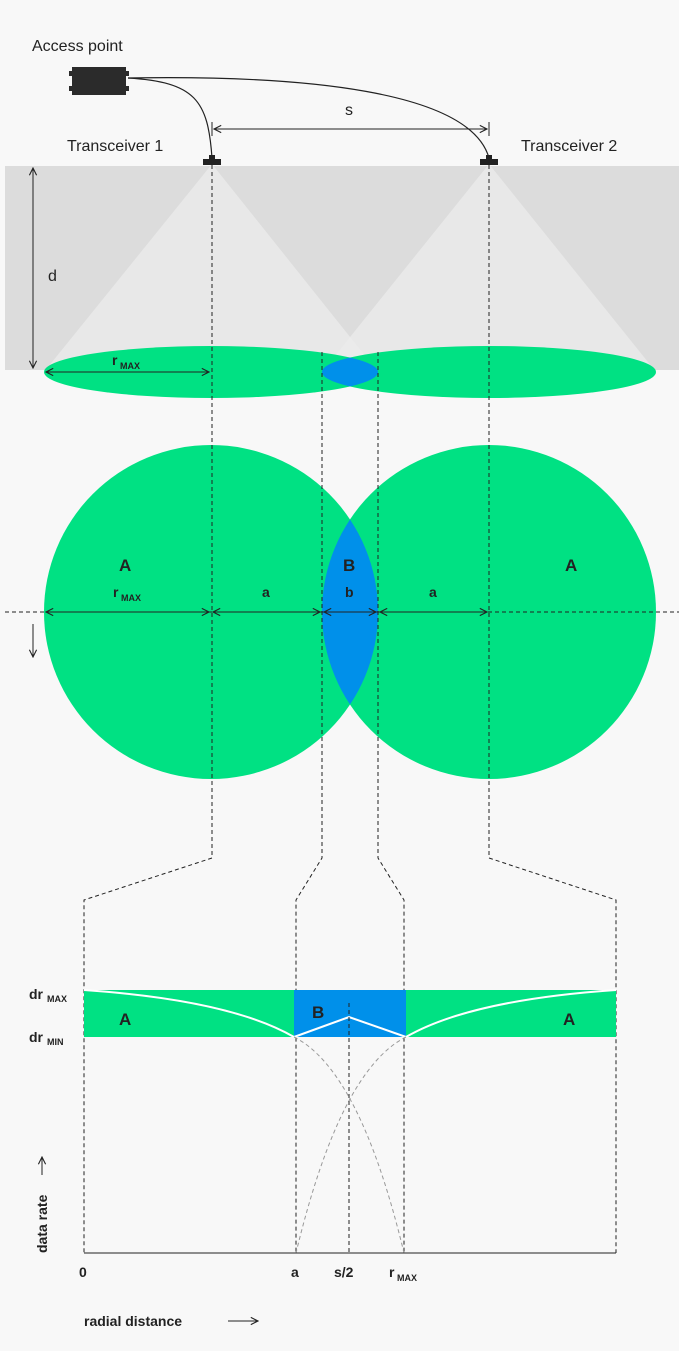 The width and height of the screenshot is (679, 1351). Describe the element at coordinates (52, 276) in the screenshot. I see `height-label: d` at that location.